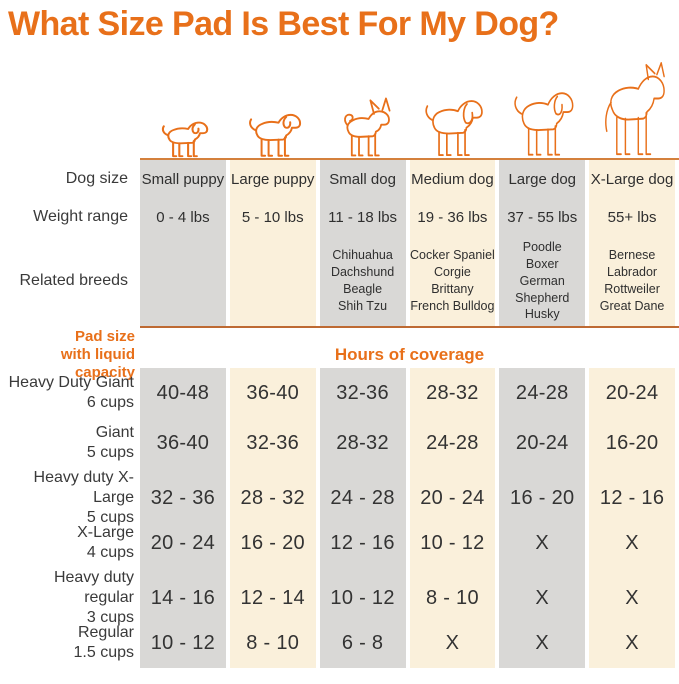 The width and height of the screenshot is (679, 684). I want to click on weight-cell: 5 - 10 lbs, so click(274, 217).